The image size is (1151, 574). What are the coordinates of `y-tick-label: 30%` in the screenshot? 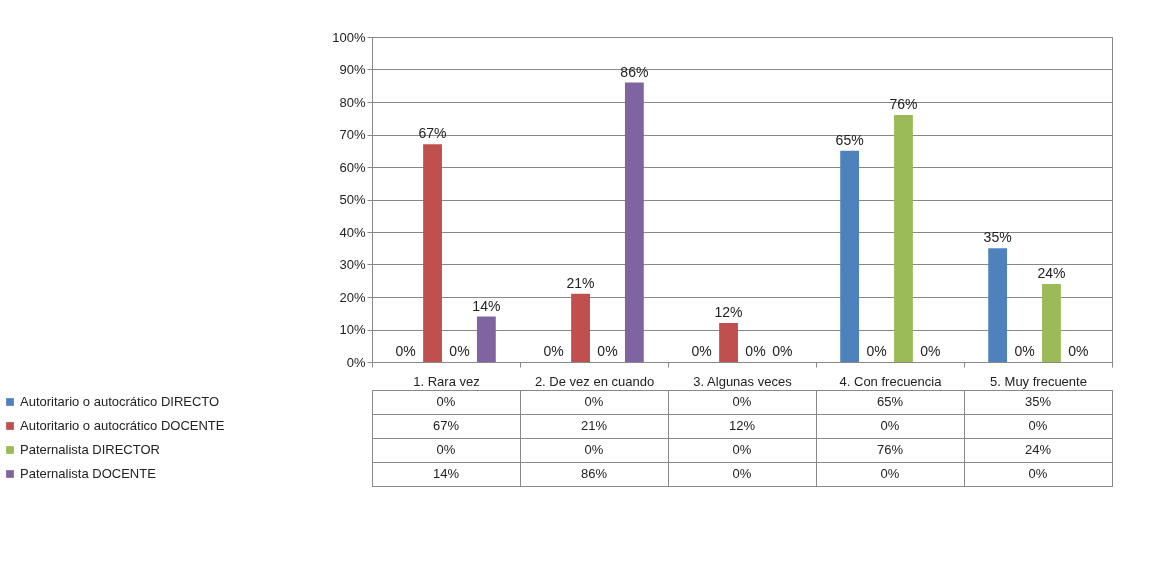 It's located at (352, 264).